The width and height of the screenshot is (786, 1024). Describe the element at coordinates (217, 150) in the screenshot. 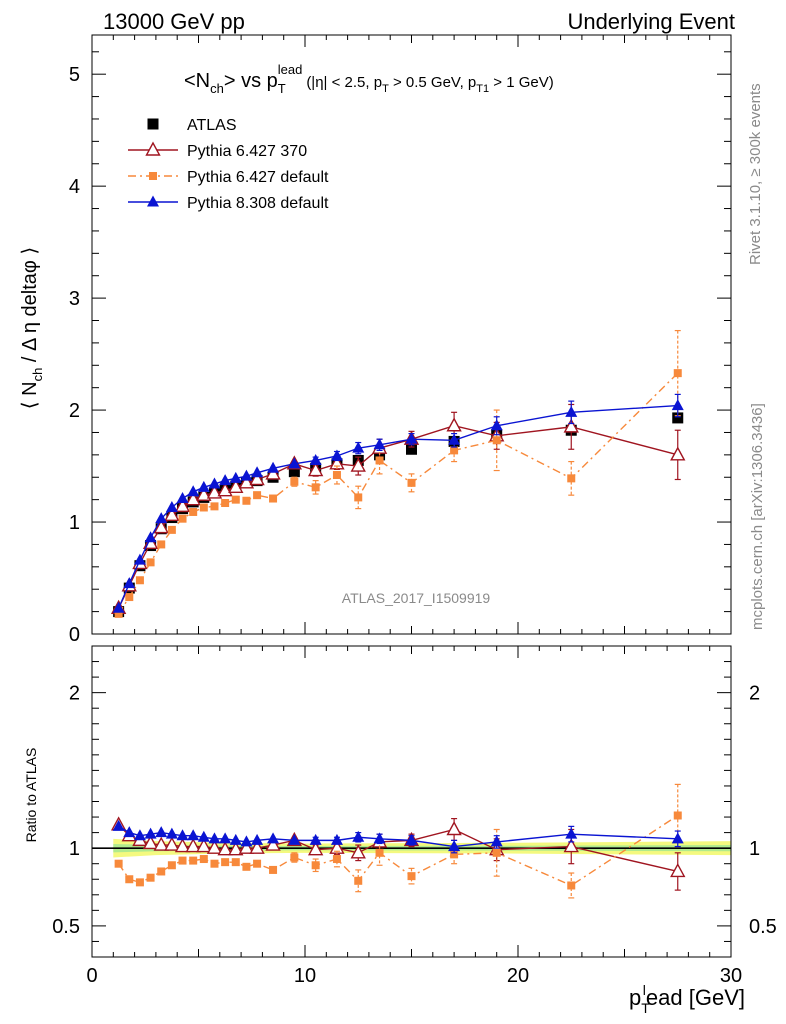

I see `legend-entry: Pythia 6.427 370` at that location.